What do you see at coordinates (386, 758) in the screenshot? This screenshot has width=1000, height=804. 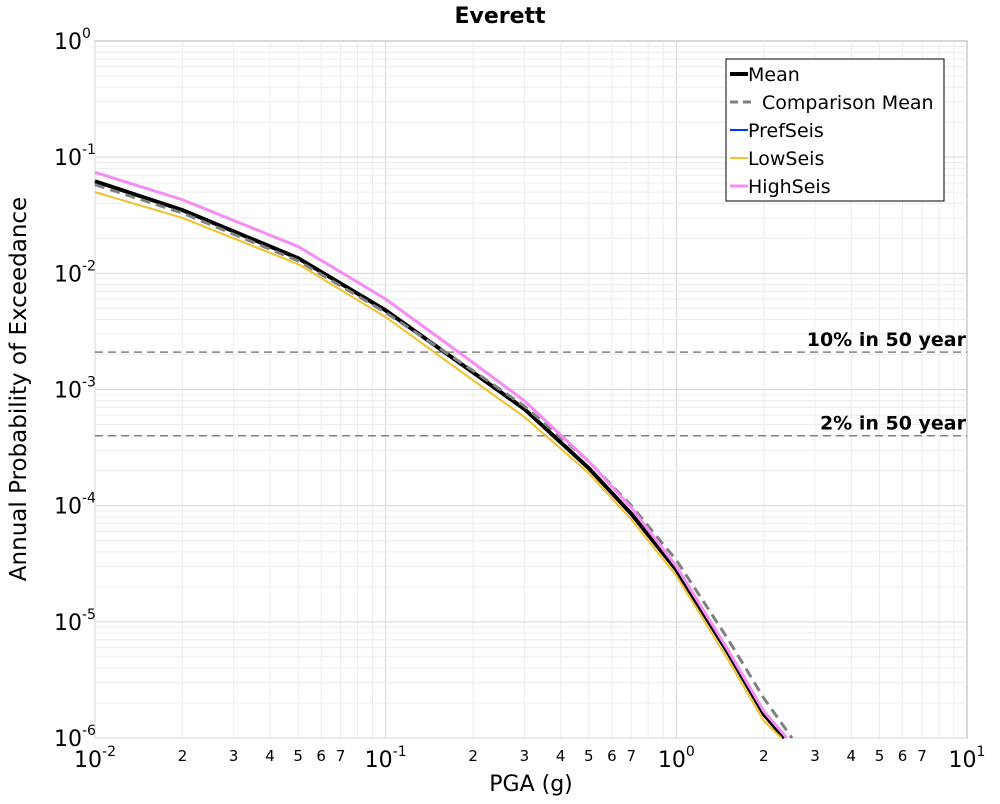 I see `x-major-tick-label: 10⁻¹` at bounding box center [386, 758].